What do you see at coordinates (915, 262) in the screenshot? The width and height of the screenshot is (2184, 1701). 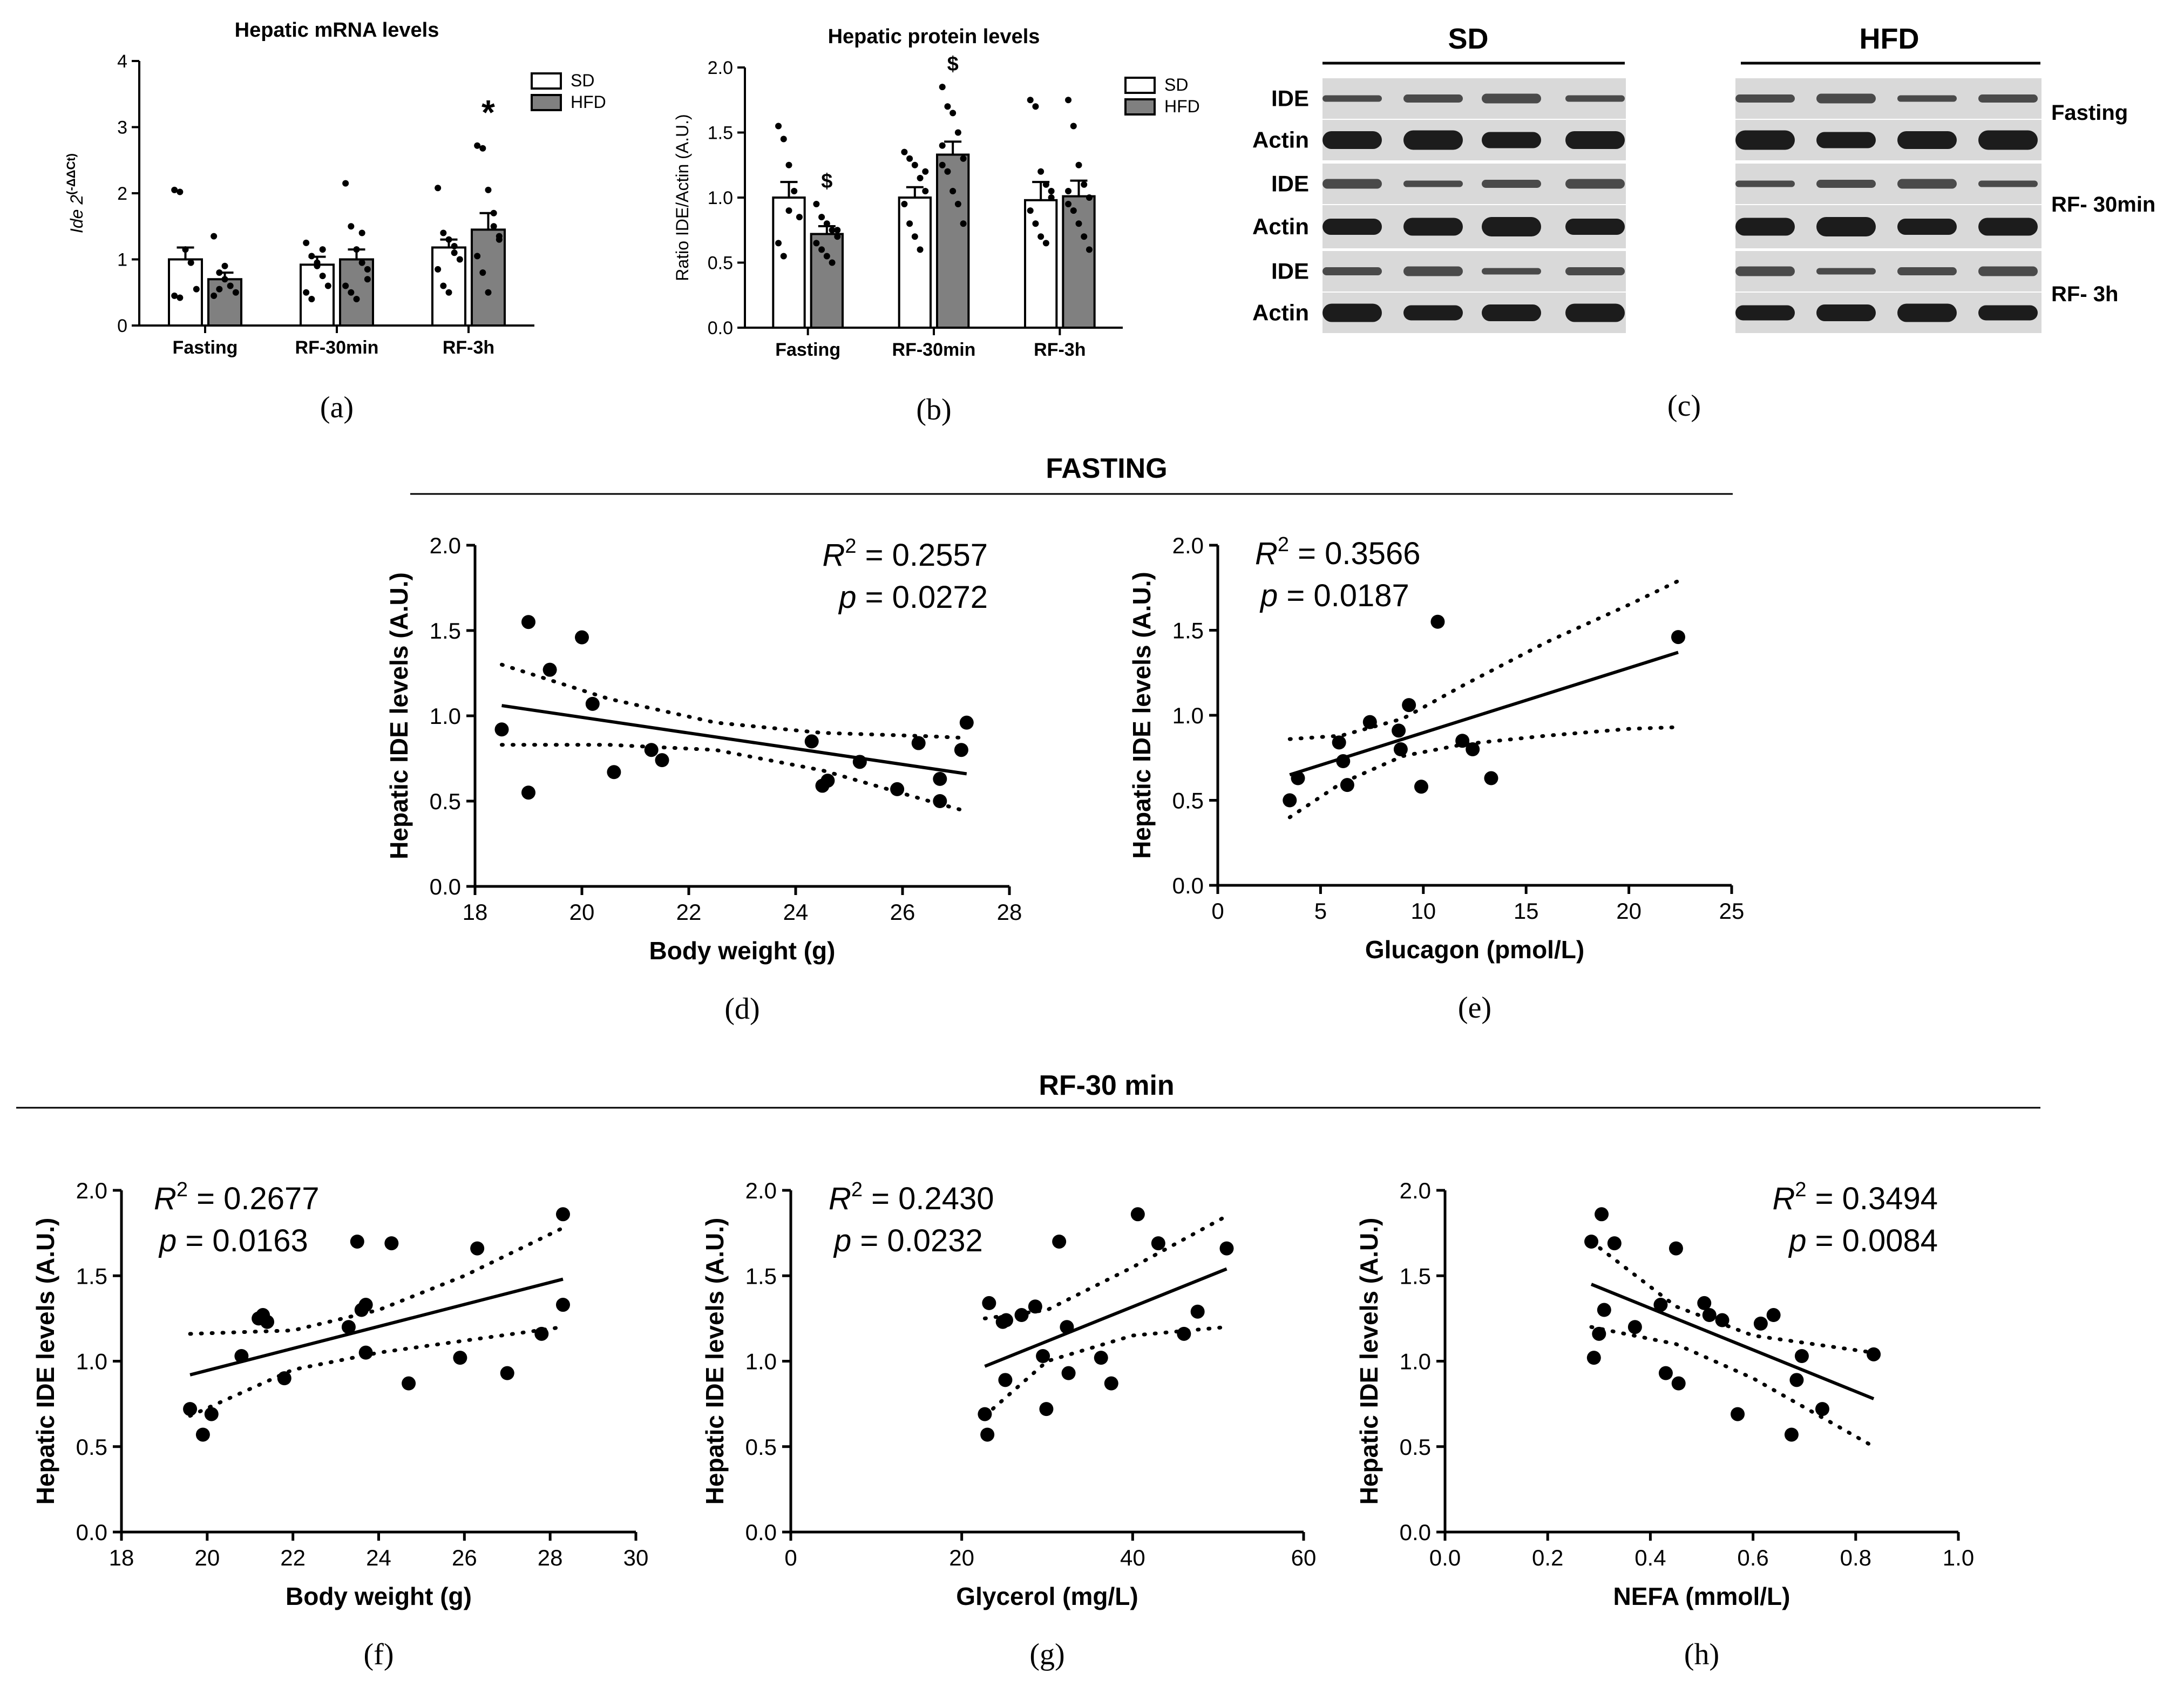 I see `bar-sd` at bounding box center [915, 262].